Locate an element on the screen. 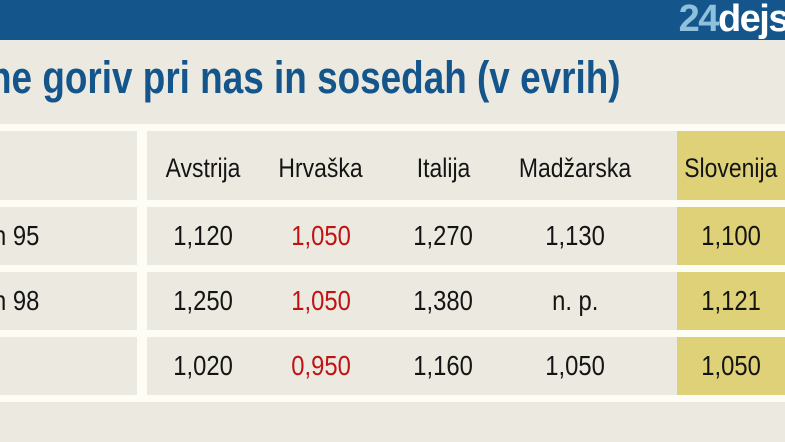 The width and height of the screenshot is (785, 442). column-header-hrvaska: Hrvaška is located at coordinates (321, 167).